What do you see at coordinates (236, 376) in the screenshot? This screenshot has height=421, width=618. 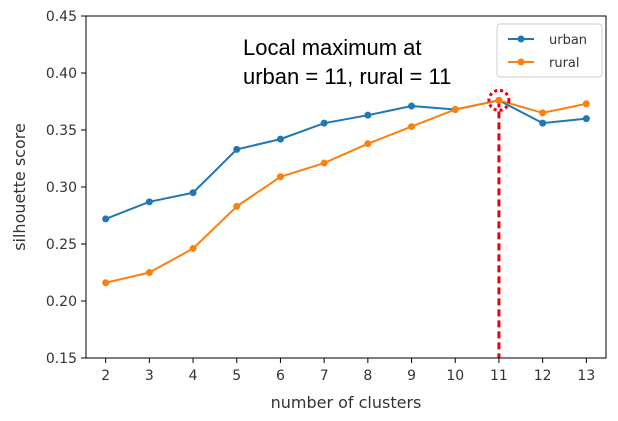 I see `x-tick-label: 5` at bounding box center [236, 376].